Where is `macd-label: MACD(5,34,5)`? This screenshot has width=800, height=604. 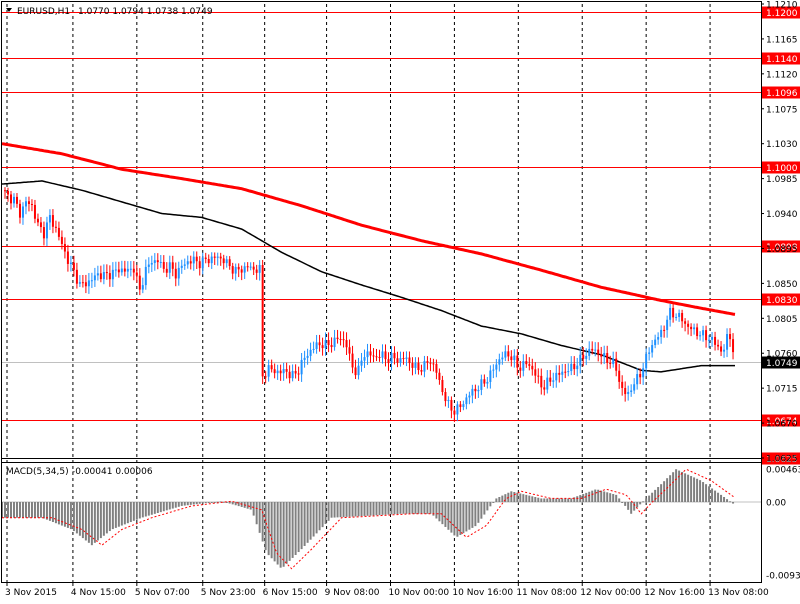 macd-label: MACD(5,34,5) is located at coordinates (37, 472).